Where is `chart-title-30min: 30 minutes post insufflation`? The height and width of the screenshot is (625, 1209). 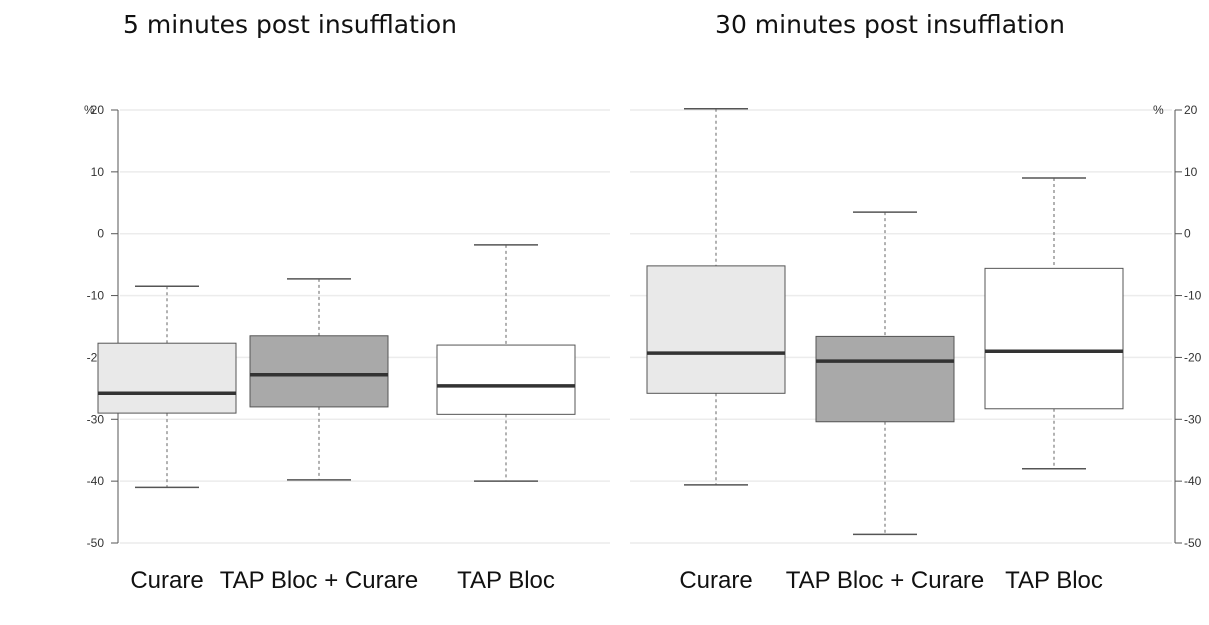
chart-title-30min: 30 minutes post insufflation is located at coordinates (890, 24).